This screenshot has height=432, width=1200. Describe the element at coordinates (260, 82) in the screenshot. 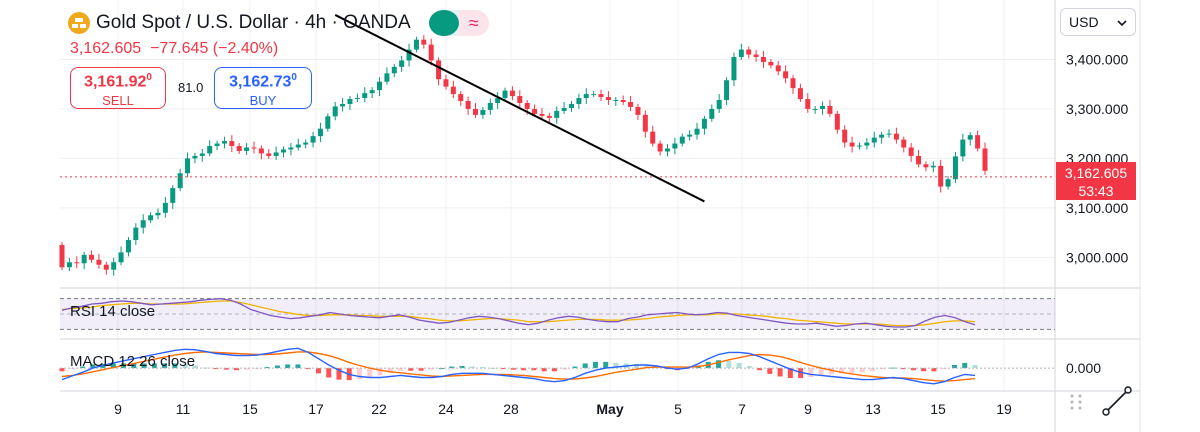

I see `buy-price: 3,162.73` at that location.